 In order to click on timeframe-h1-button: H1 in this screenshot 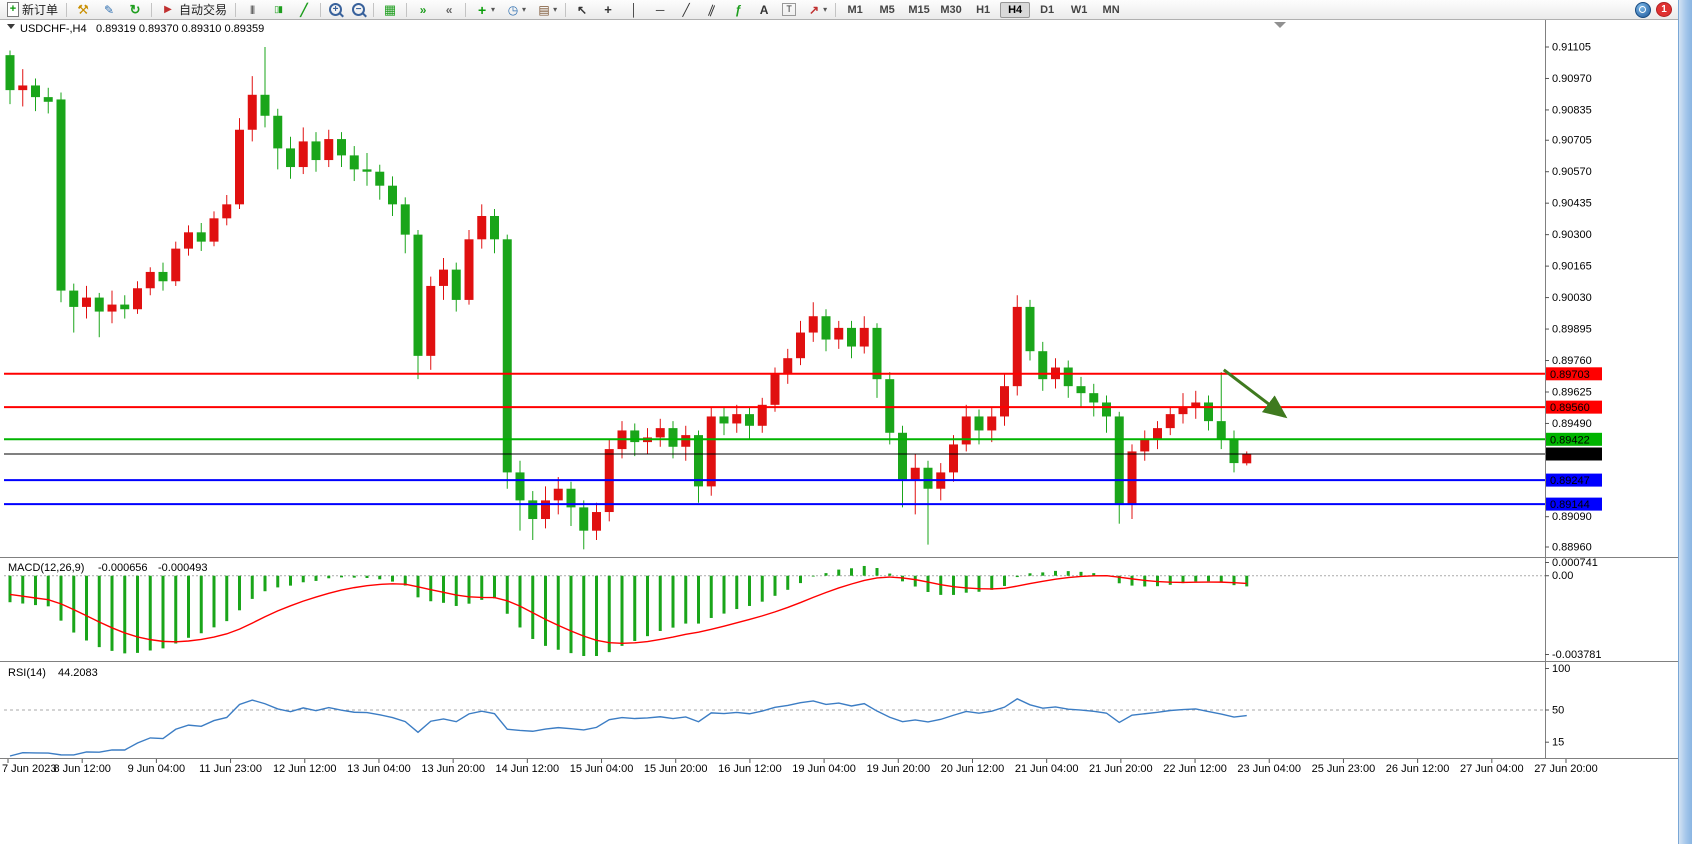, I will do `click(983, 9)`.